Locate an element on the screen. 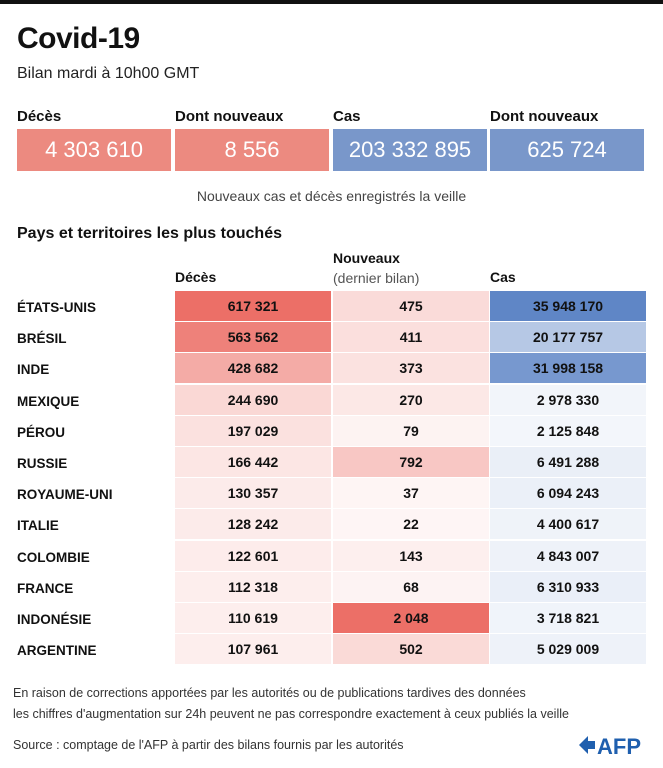  cases-cell: 31 998 158 is located at coordinates (568, 368).